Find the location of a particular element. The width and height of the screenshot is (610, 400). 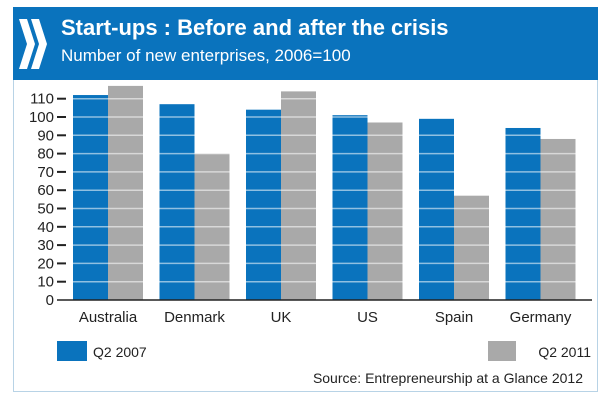

legend-swatch-q2-2011 is located at coordinates (502, 351).